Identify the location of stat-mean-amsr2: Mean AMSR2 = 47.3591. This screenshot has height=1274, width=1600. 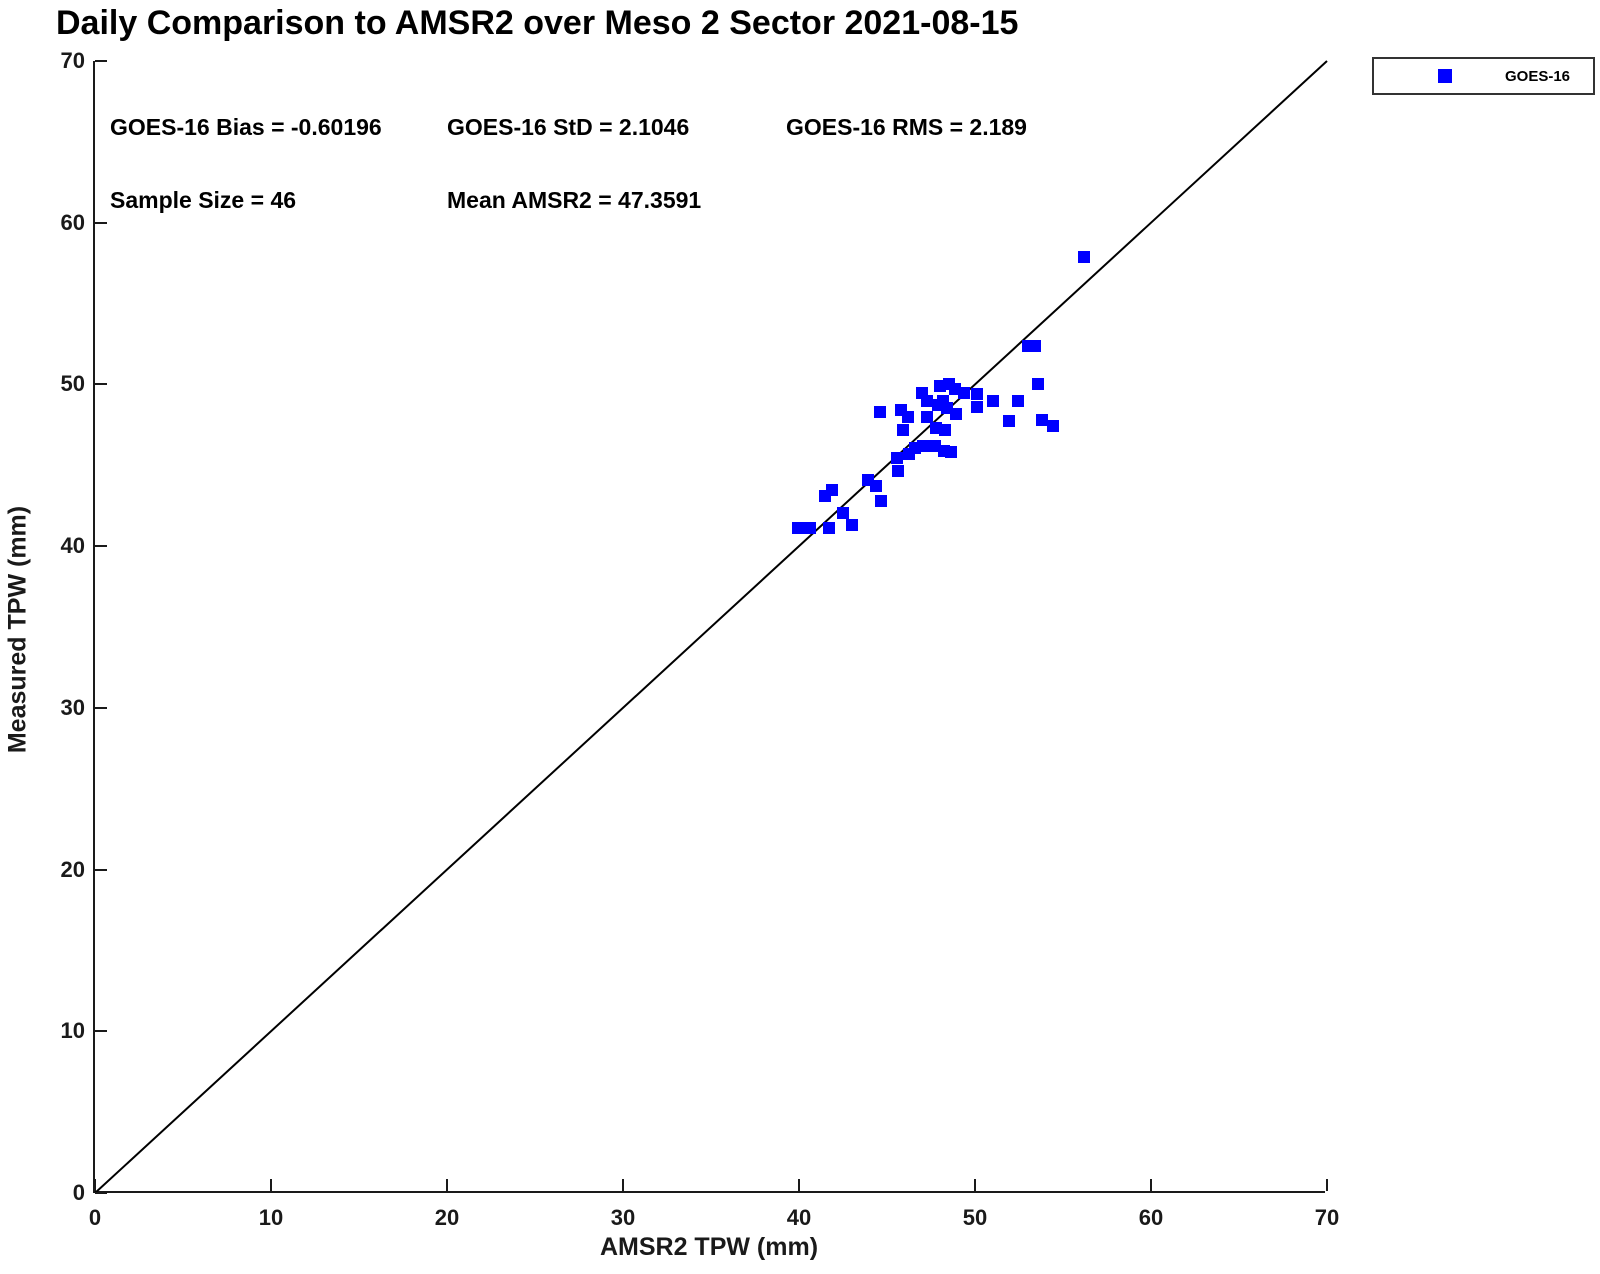
(574, 200).